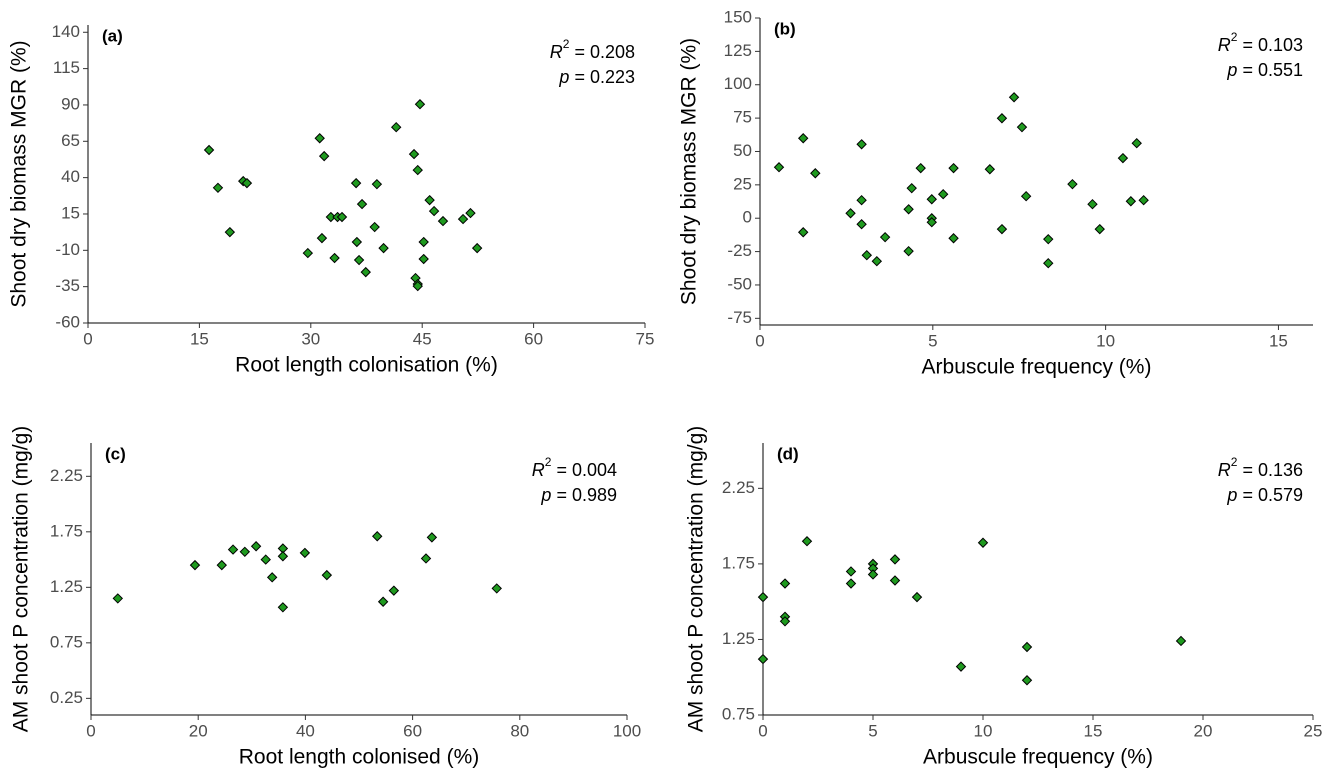  I want to click on r-squared: R2 = 0.208, so click(592, 49).